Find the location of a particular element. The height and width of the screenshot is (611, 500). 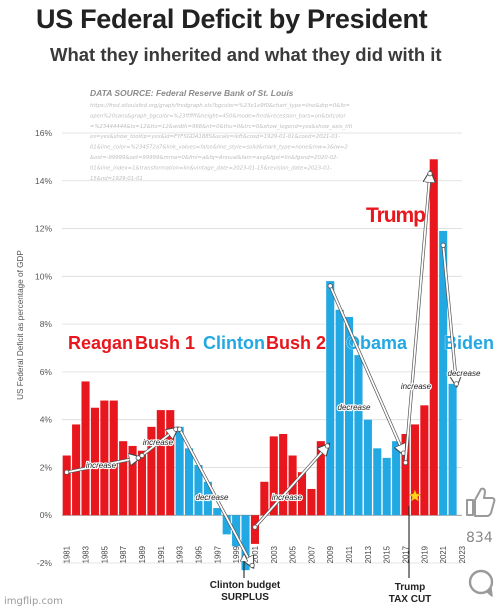

bar-1986 is located at coordinates (113, 458).